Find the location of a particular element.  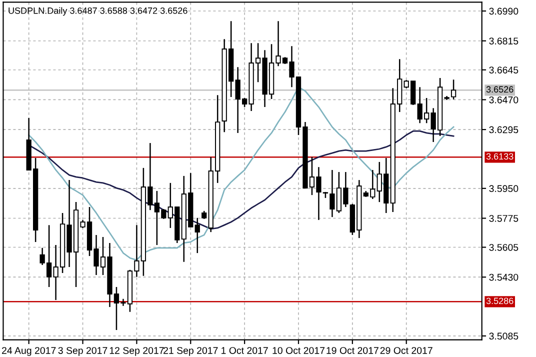

y-tick-label: 3.6470 is located at coordinates (503, 100).